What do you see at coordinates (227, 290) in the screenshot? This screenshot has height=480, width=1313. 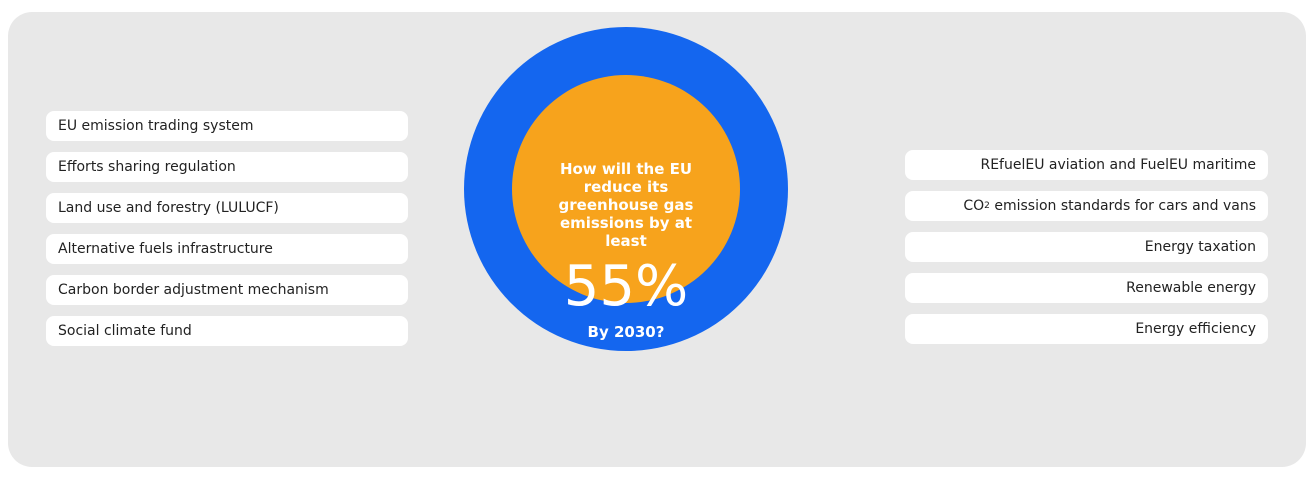 I see `measure-cbam: Carbon border adjustment mechanism` at bounding box center [227, 290].